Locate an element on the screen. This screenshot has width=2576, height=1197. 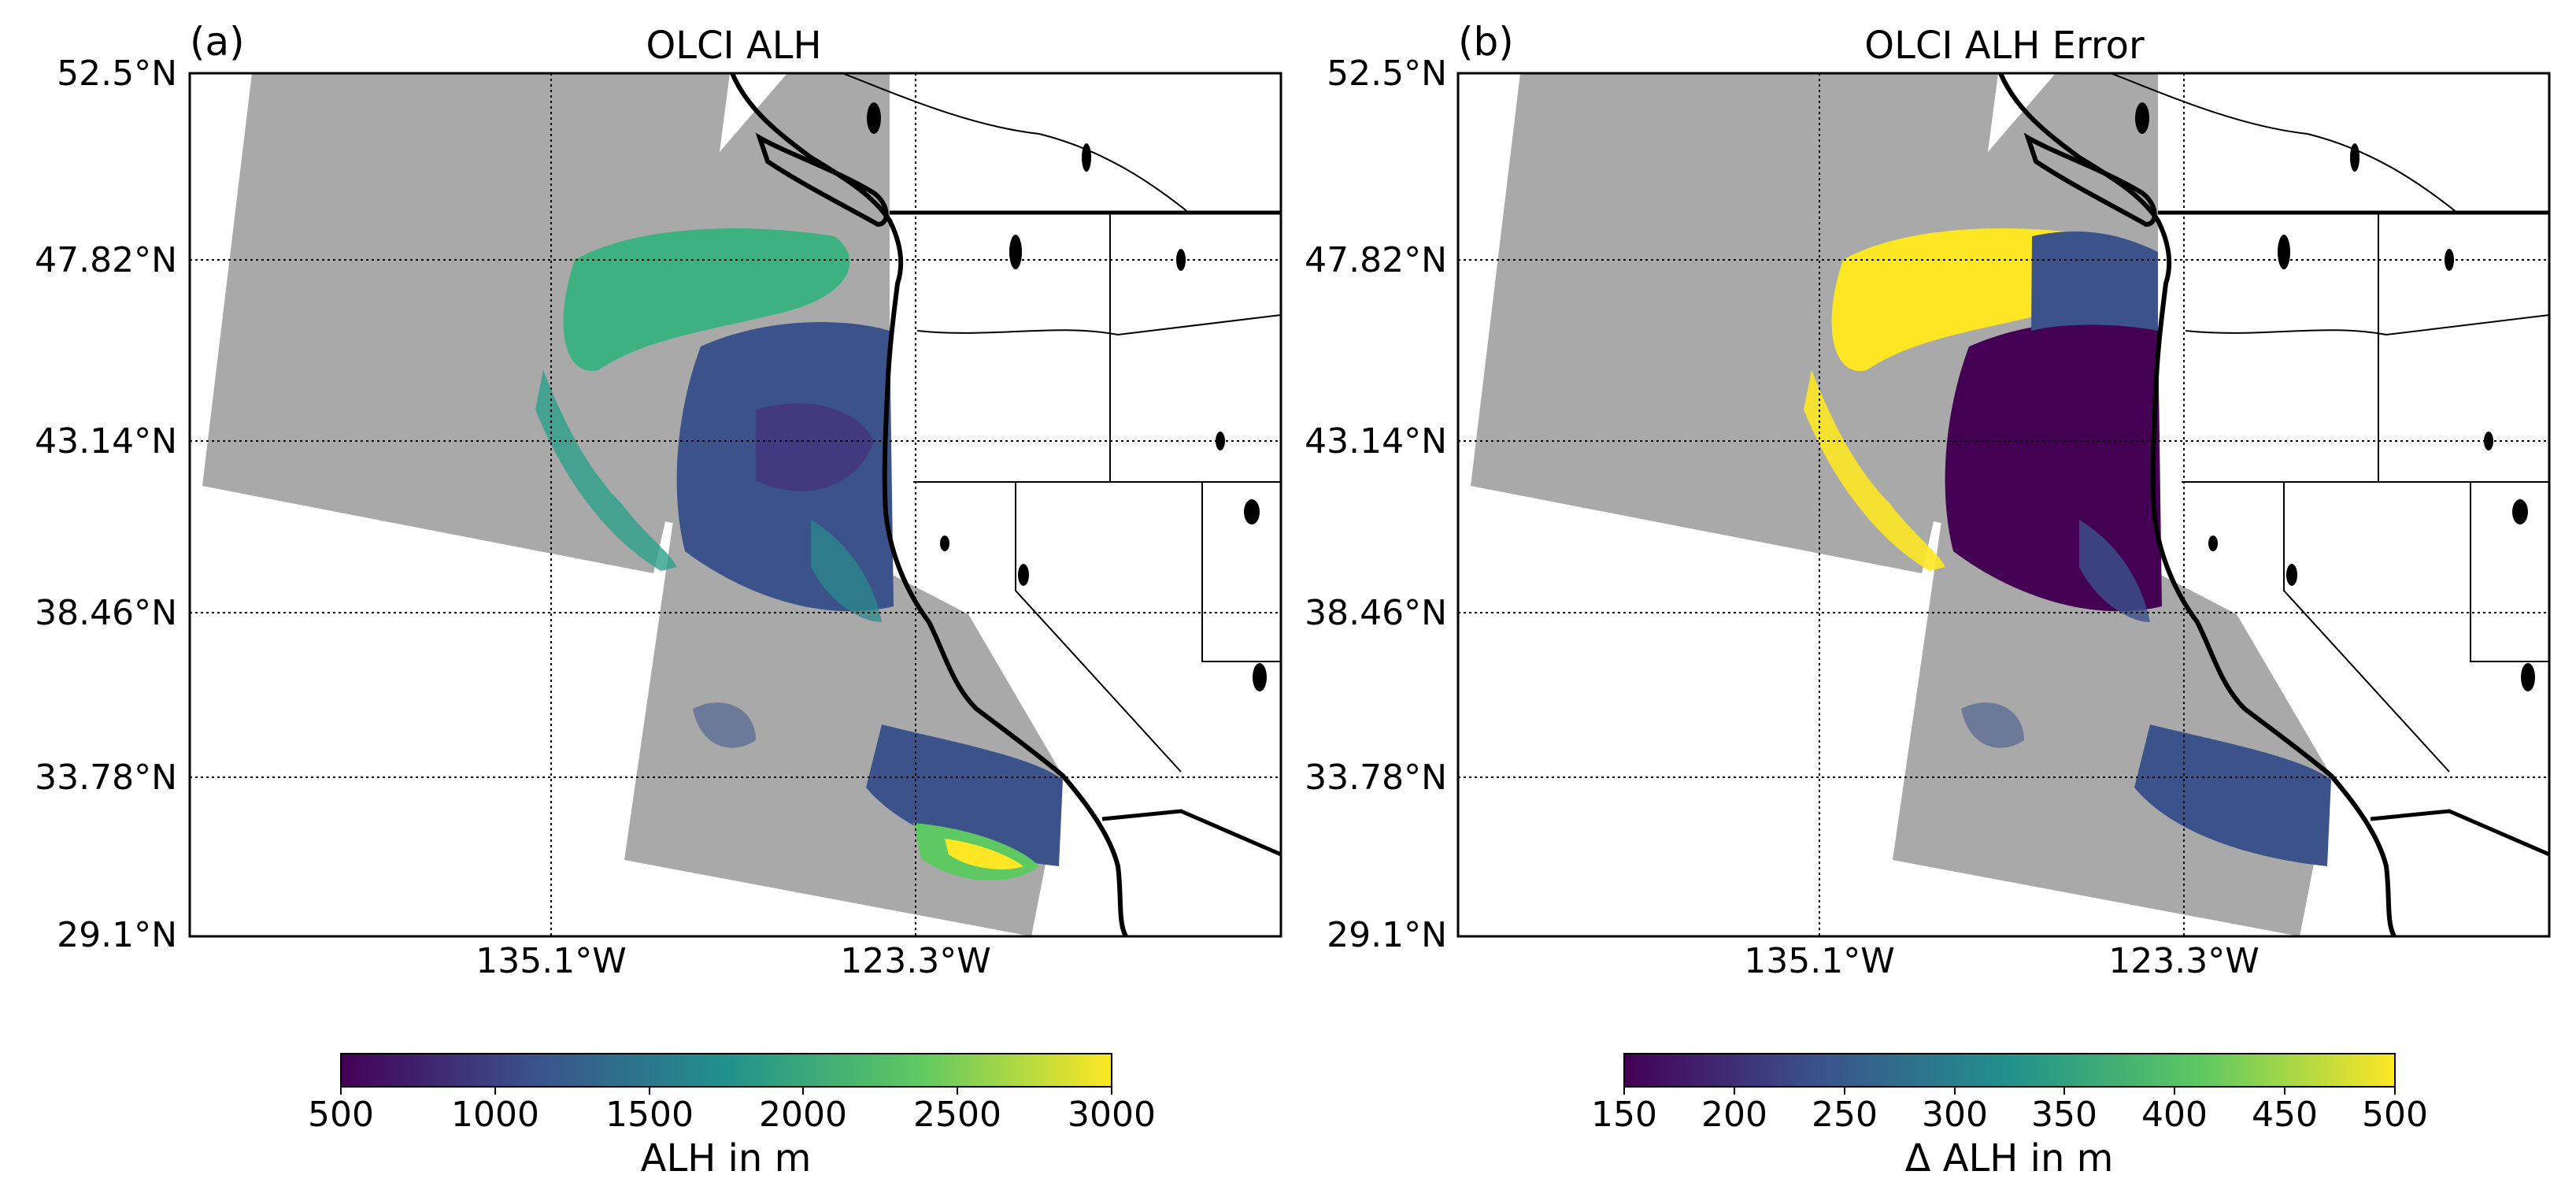
colorbar-tick-label: 1500 is located at coordinates (649, 1115).